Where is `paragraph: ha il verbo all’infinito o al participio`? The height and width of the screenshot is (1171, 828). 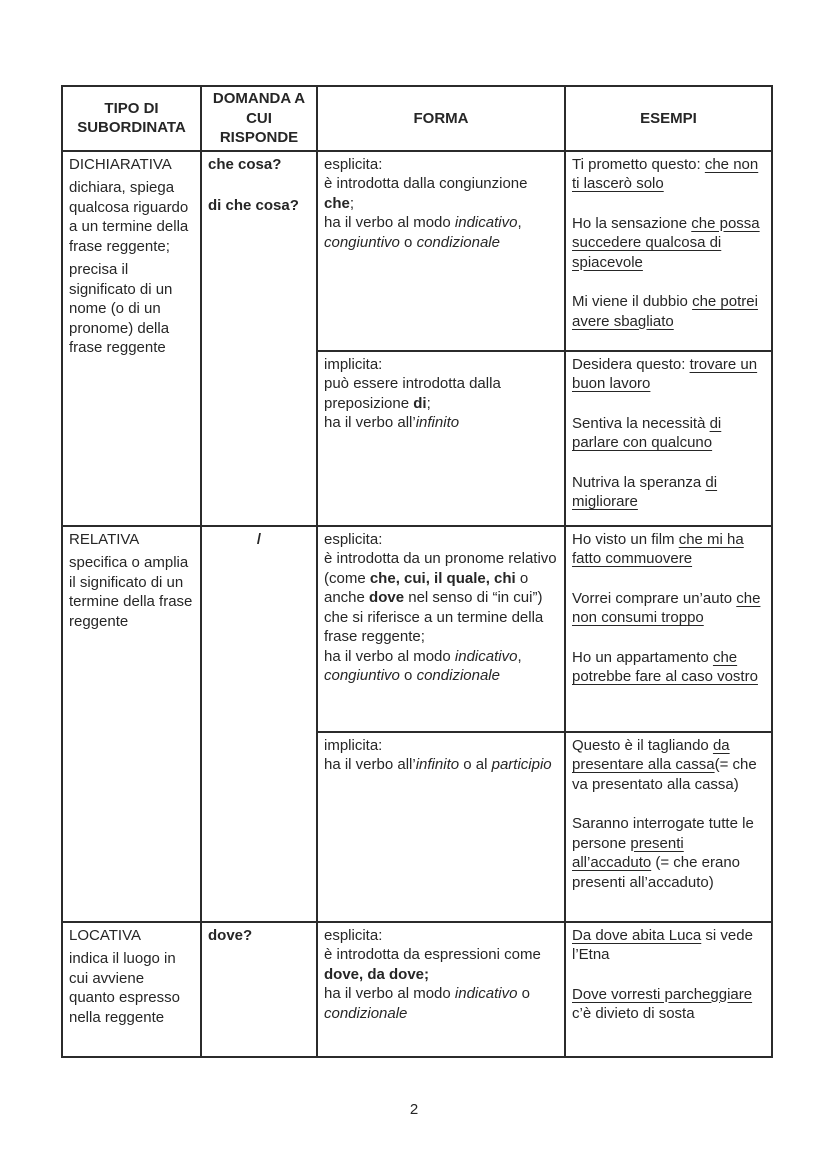 paragraph: ha il verbo all’infinito o al participio is located at coordinates (441, 765).